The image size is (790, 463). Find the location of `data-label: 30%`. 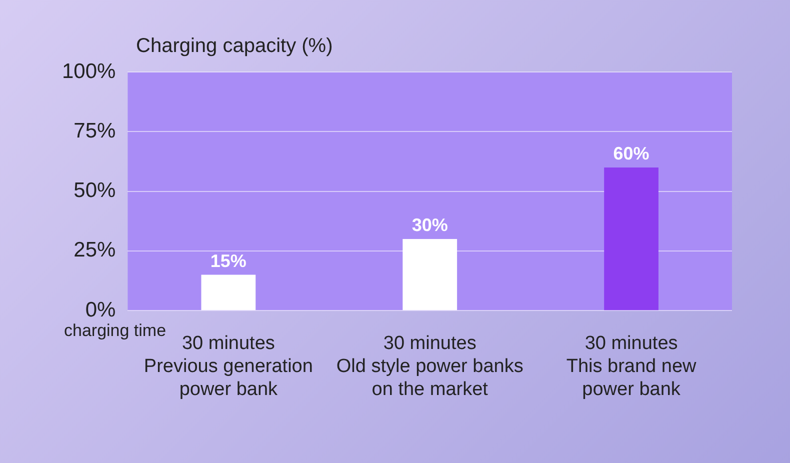

data-label: 30% is located at coordinates (430, 225).